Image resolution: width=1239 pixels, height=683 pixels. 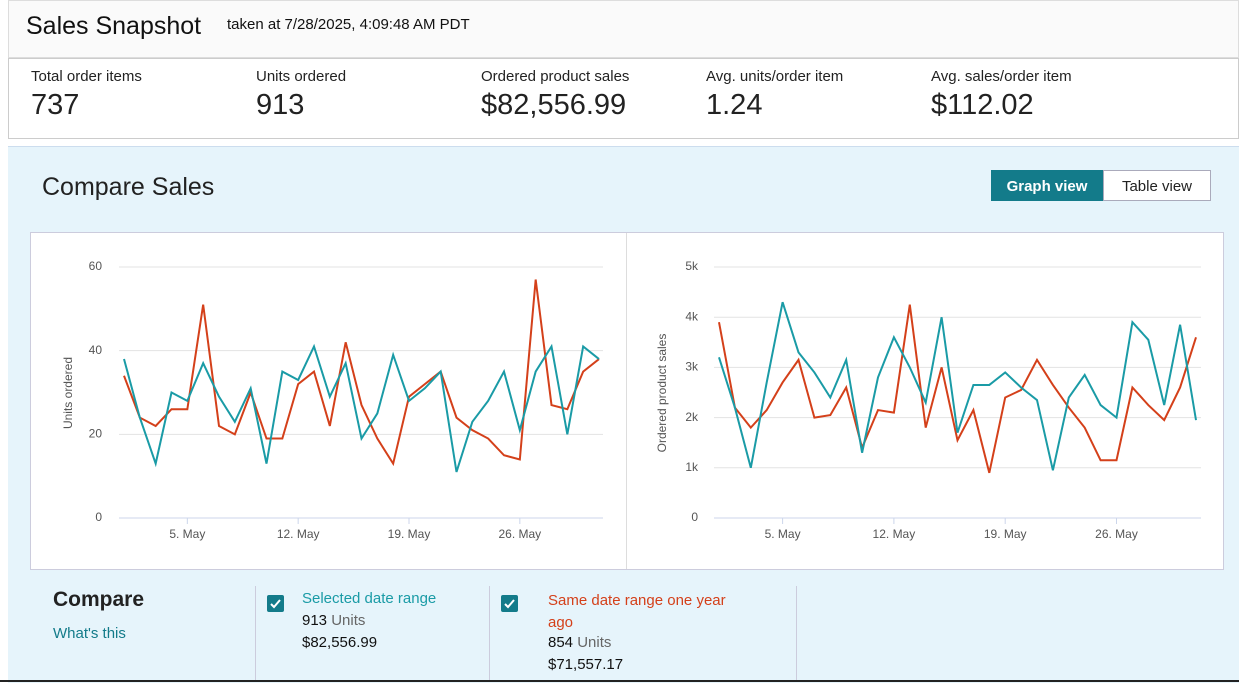 I want to click on y-tick-label: 4k, so click(x=692, y=316).